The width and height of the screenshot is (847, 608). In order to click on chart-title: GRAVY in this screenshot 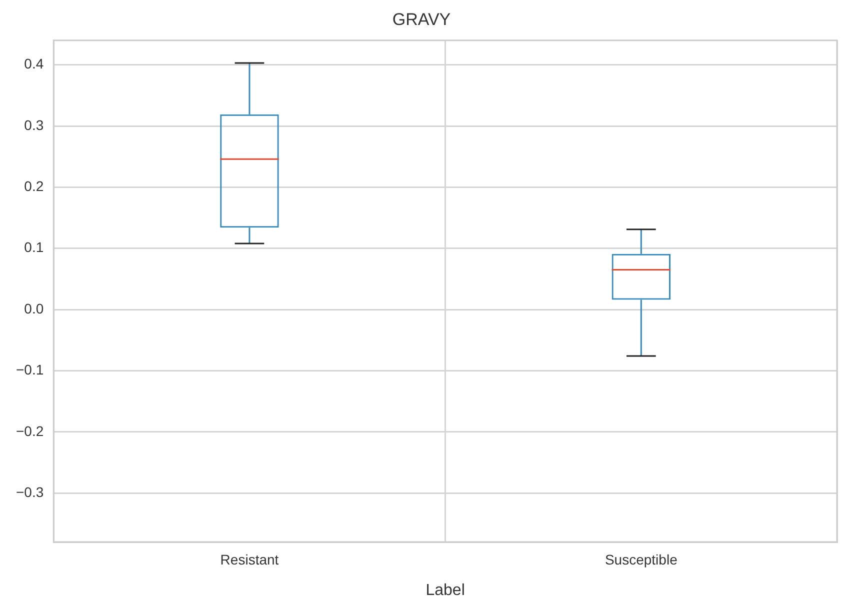, I will do `click(421, 19)`.